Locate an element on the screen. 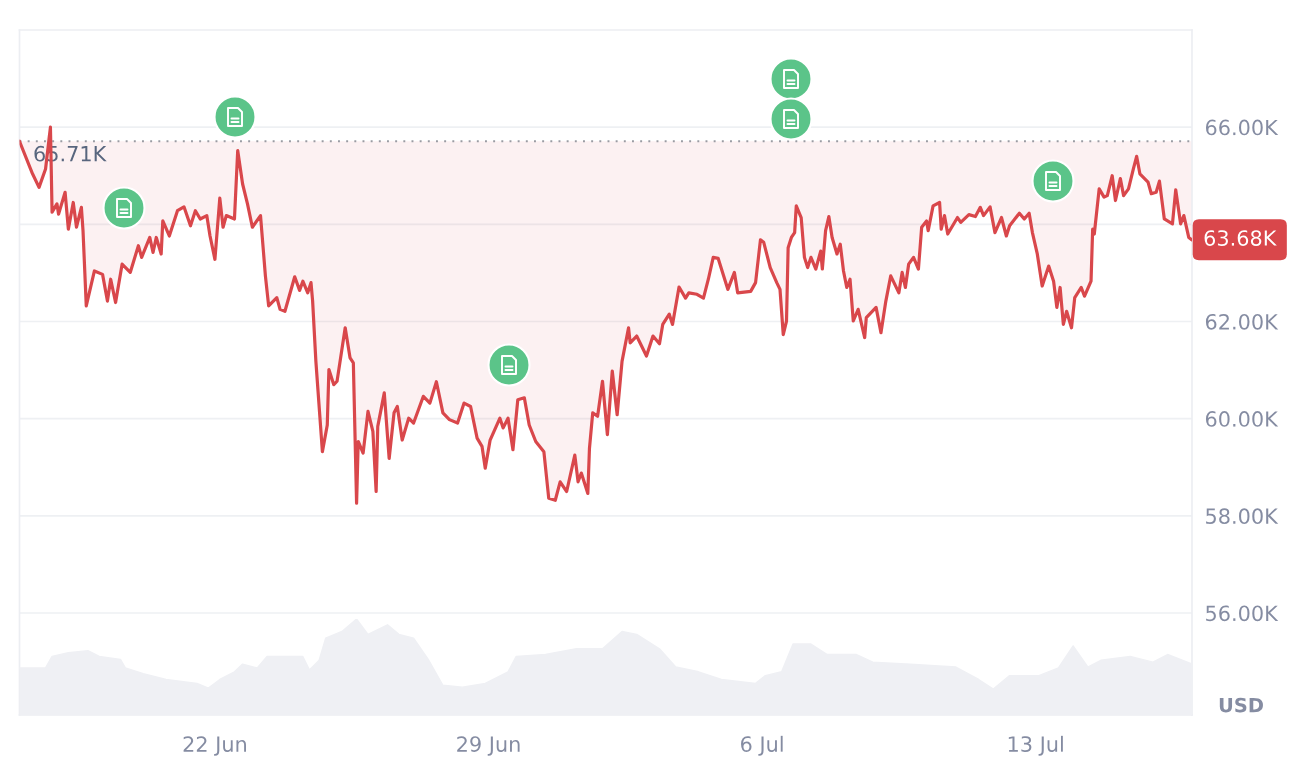 This screenshot has width=1302, height=772. y-tick-label: 60.00K is located at coordinates (1242, 419).